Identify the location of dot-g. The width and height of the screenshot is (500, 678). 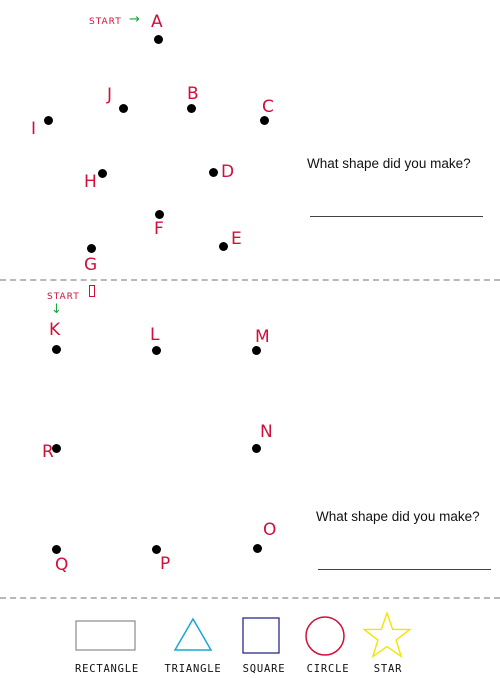
(91, 248).